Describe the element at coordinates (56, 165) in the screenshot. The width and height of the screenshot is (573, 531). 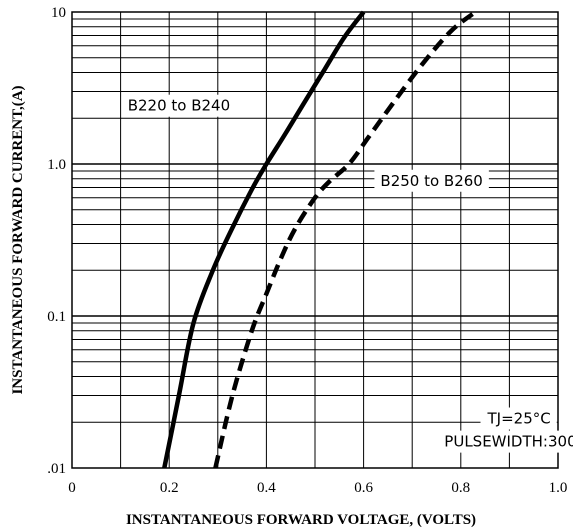
I see `y-tick-label: 1.0` at that location.